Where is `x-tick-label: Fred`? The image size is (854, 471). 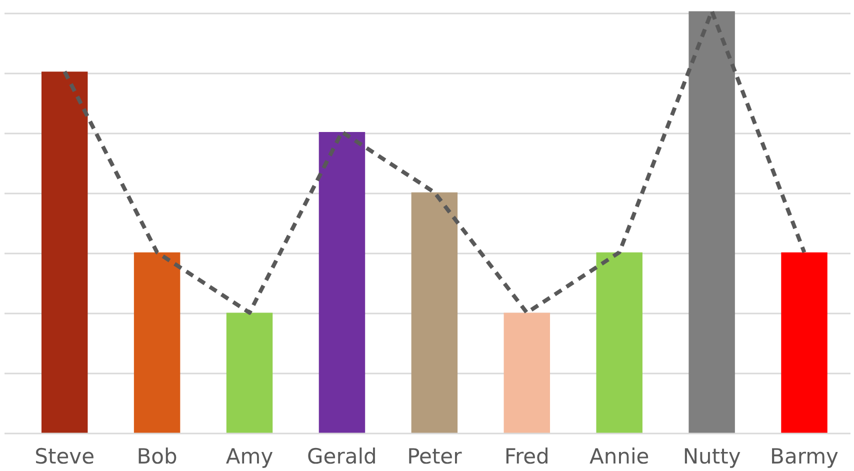 x-tick-label: Fred is located at coordinates (527, 456).